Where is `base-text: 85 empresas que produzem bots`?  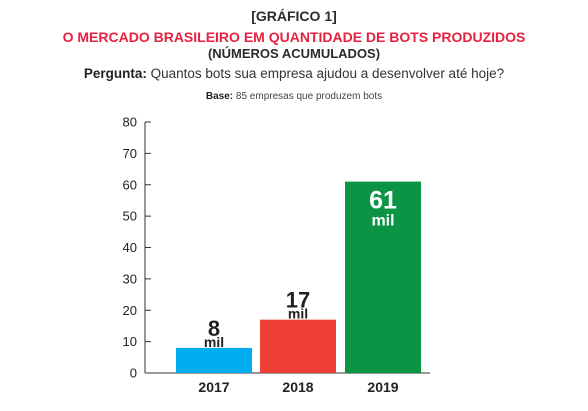 base-text: 85 empresas que produzem bots is located at coordinates (308, 96).